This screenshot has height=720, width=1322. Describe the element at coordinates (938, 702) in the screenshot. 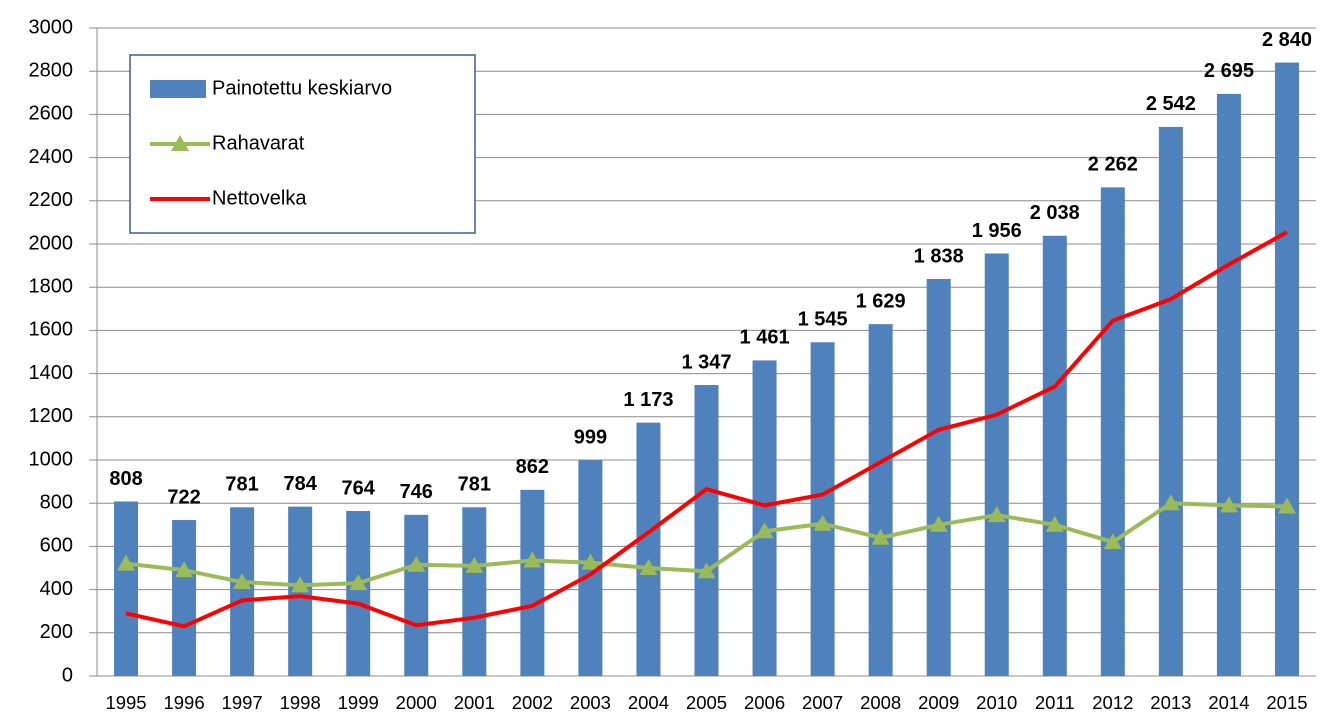

I see `x-tick-label: 2009` at that location.